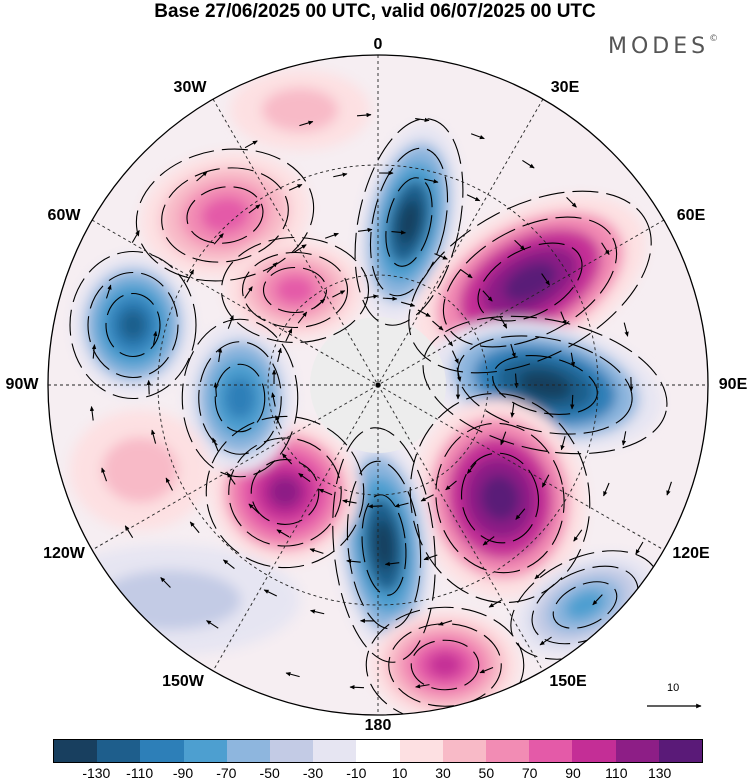 This screenshot has width=750, height=783. Describe the element at coordinates (183, 773) in the screenshot. I see `colorbar-tick-label: -90` at that location.